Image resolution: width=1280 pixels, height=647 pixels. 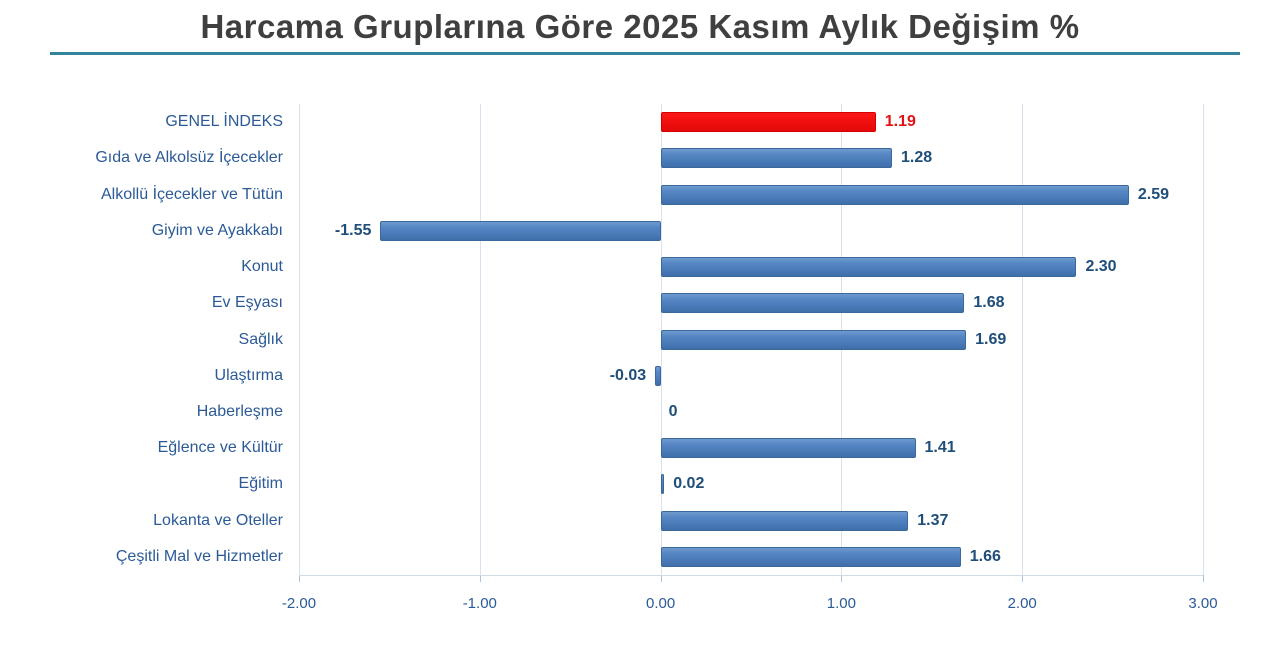 I want to click on category-label: Eğlence ve Kültür, so click(x=220, y=448).